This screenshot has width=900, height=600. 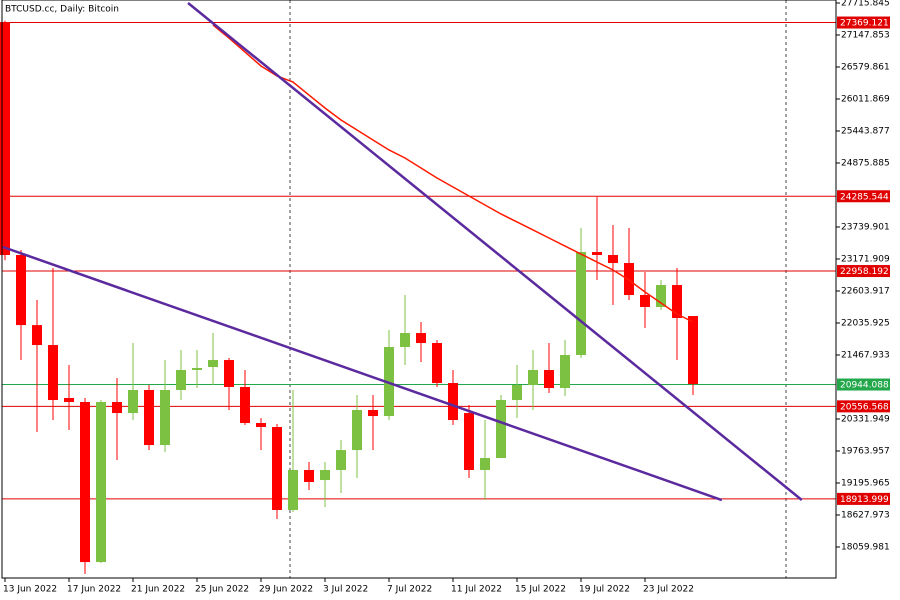 I want to click on x-tick-label: 11 Jul 2022, so click(x=476, y=590).